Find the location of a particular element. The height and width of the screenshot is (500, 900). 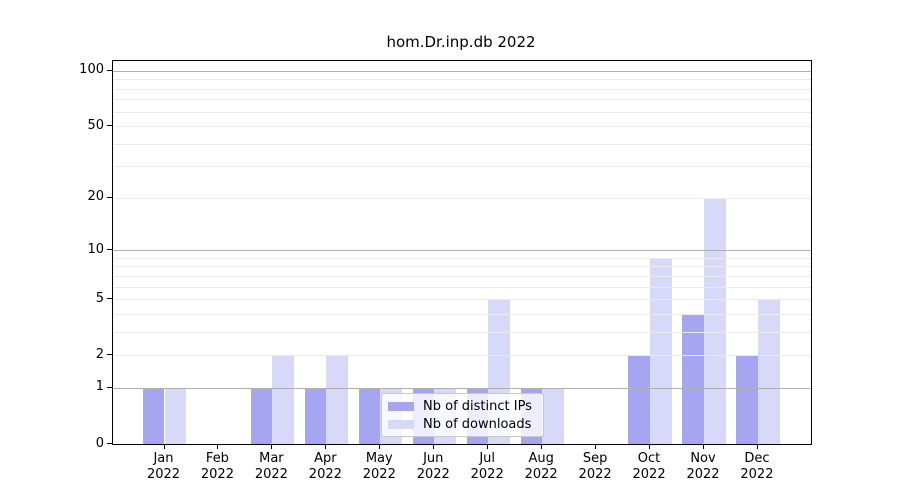

bar-downloads-apr is located at coordinates (337, 399).